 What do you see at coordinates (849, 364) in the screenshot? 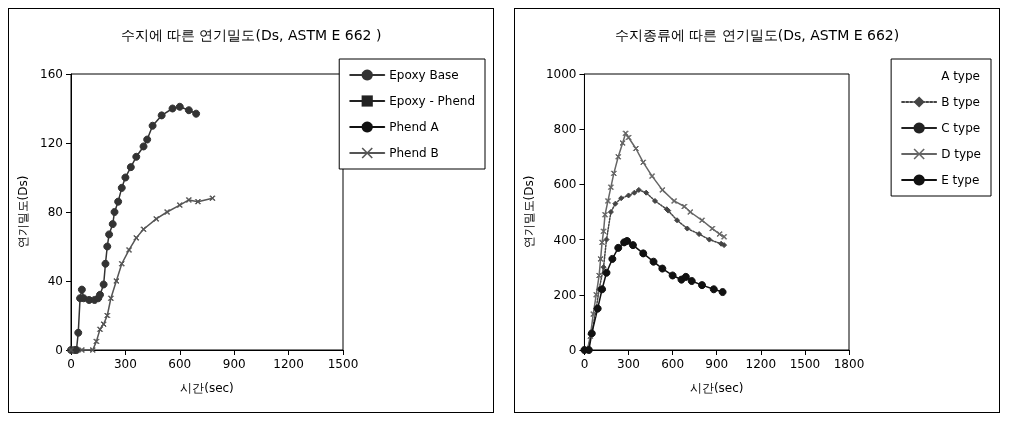
I see `x-tick-label: 1800` at bounding box center [849, 364].